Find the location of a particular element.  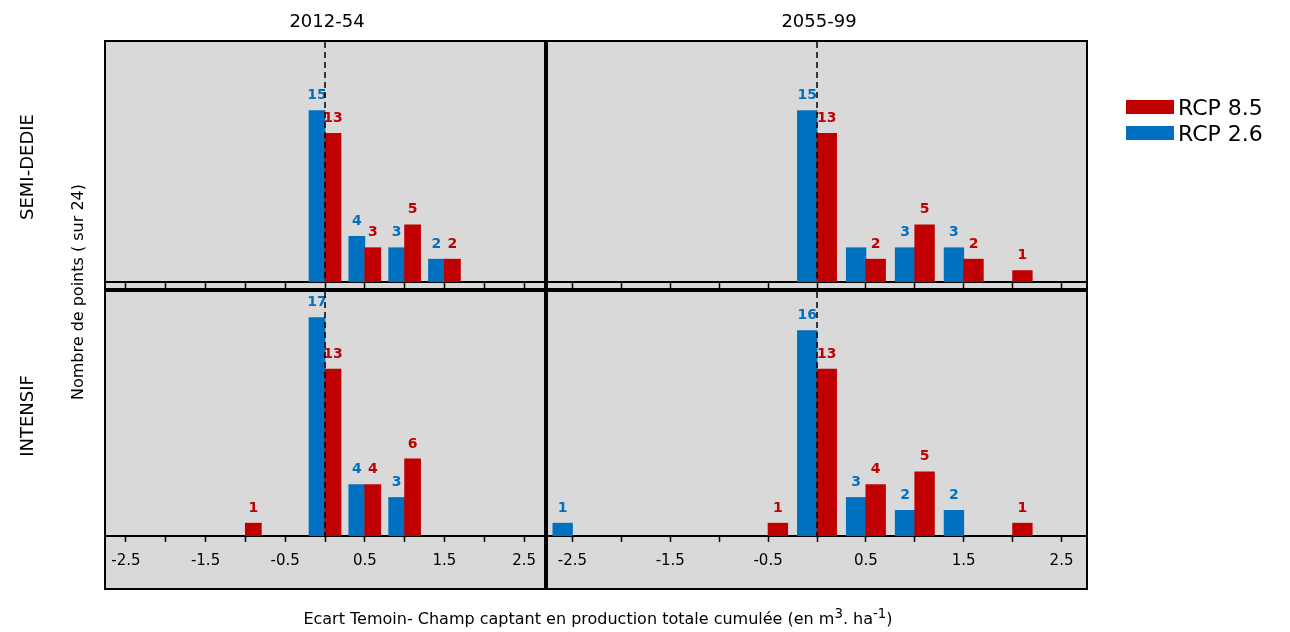

data-label: 6 is located at coordinates (412, 442).